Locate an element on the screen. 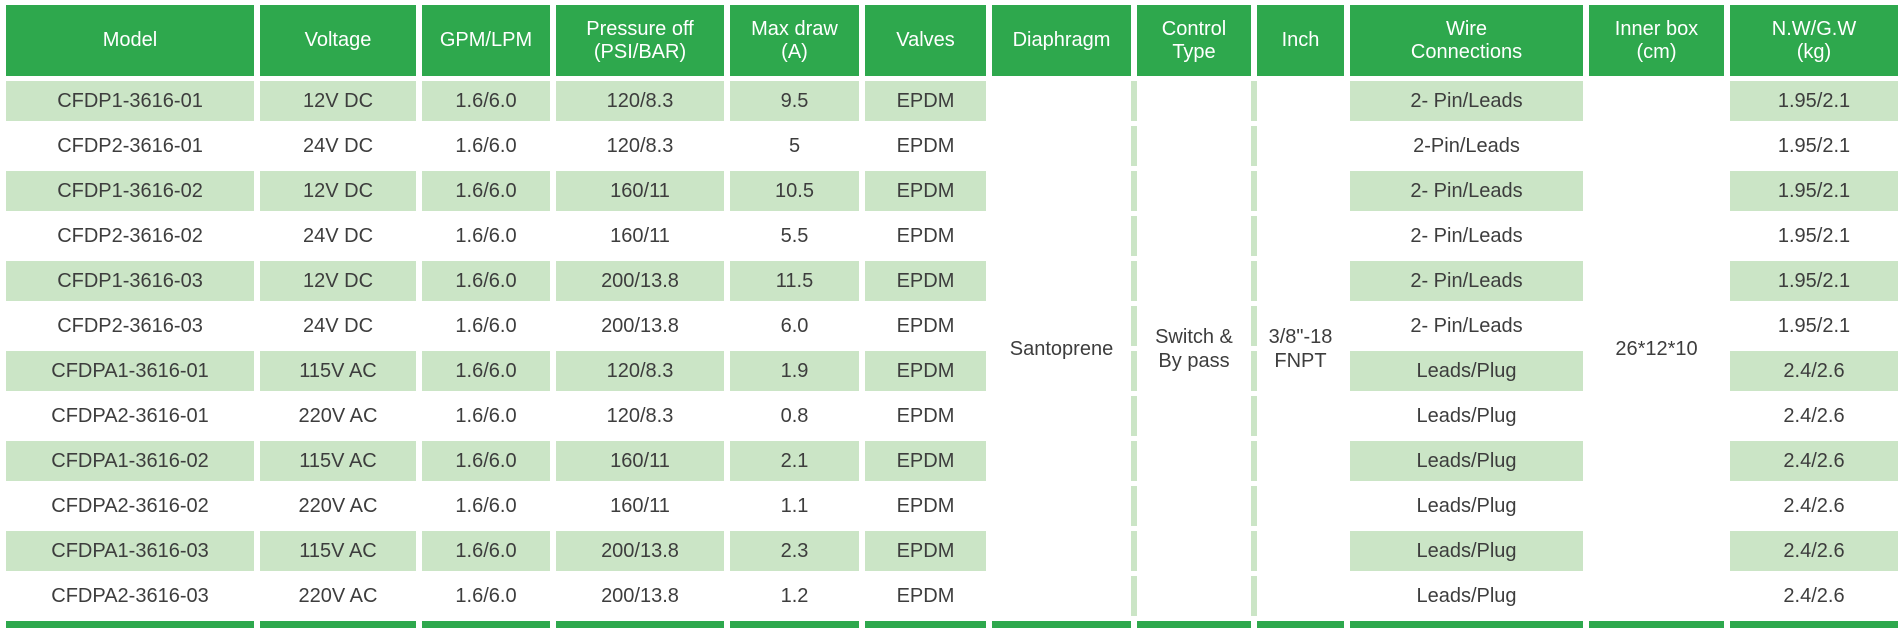  table-footer is located at coordinates (952, 624).